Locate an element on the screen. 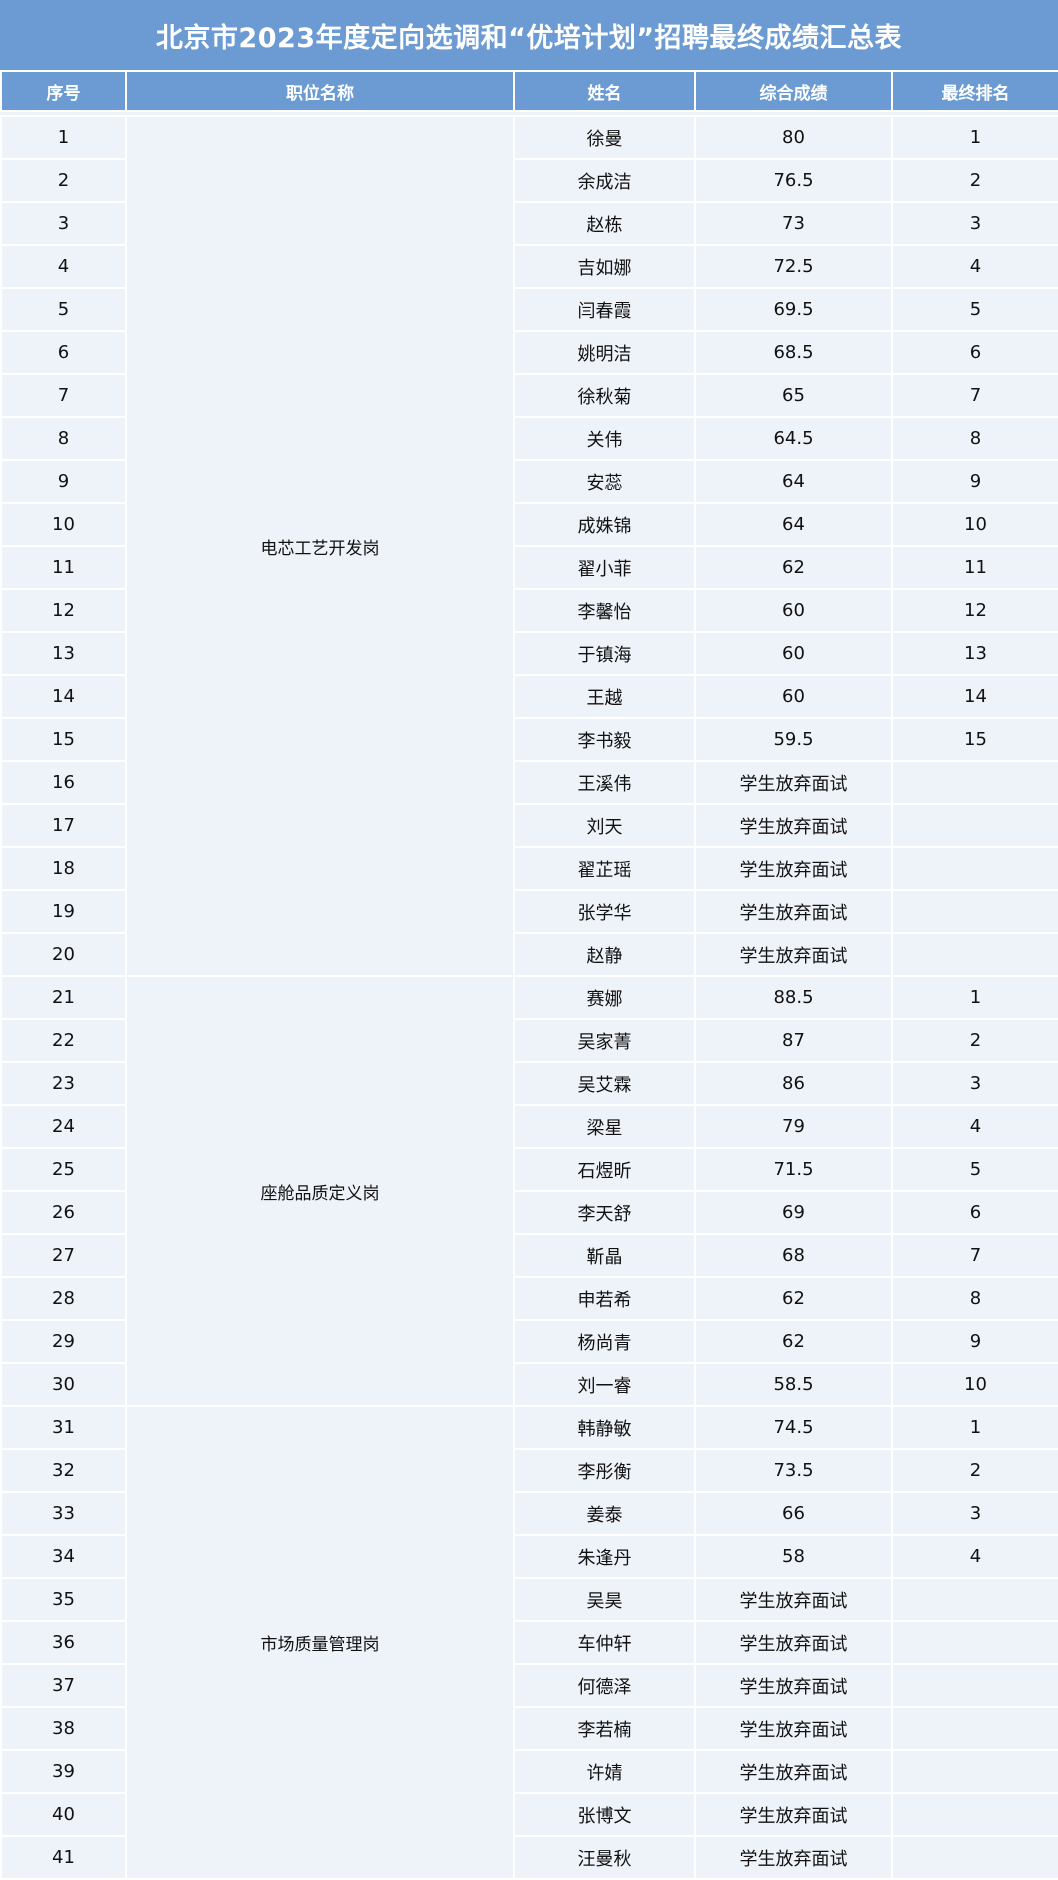 Image resolution: width=1058 pixels, height=1880 pixels. composite-score: 73.5 is located at coordinates (793, 1470).